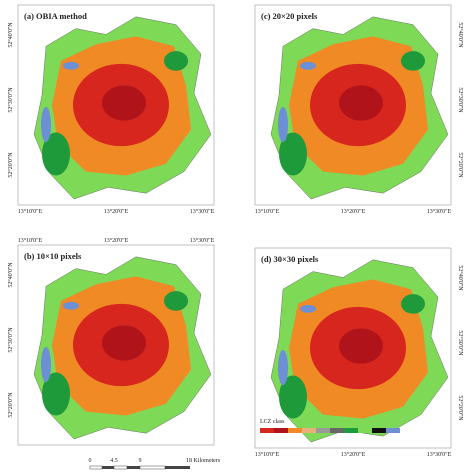 The image size is (474, 474). What do you see at coordinates (272, 422) in the screenshot?
I see `legend-title: LCZ class` at bounding box center [272, 422].